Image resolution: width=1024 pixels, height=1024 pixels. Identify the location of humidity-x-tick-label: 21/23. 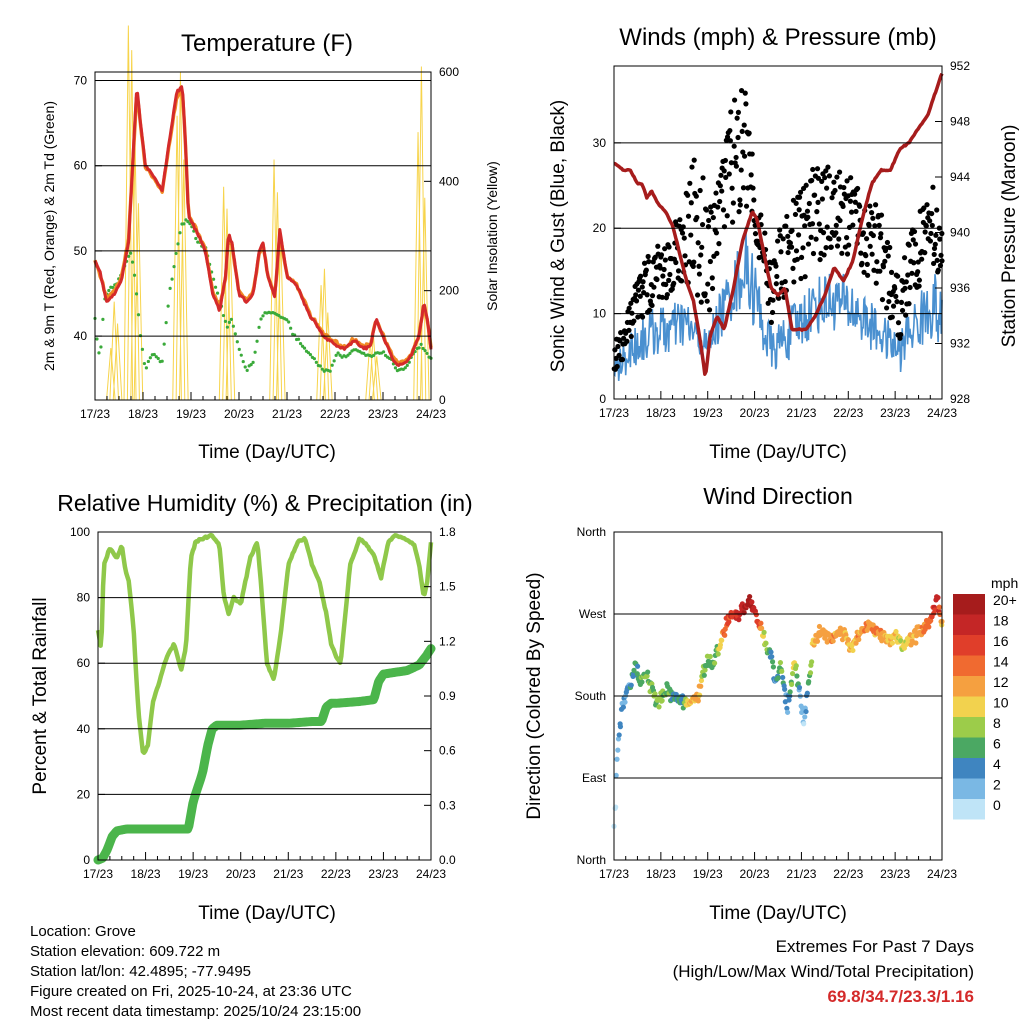
(288, 874).